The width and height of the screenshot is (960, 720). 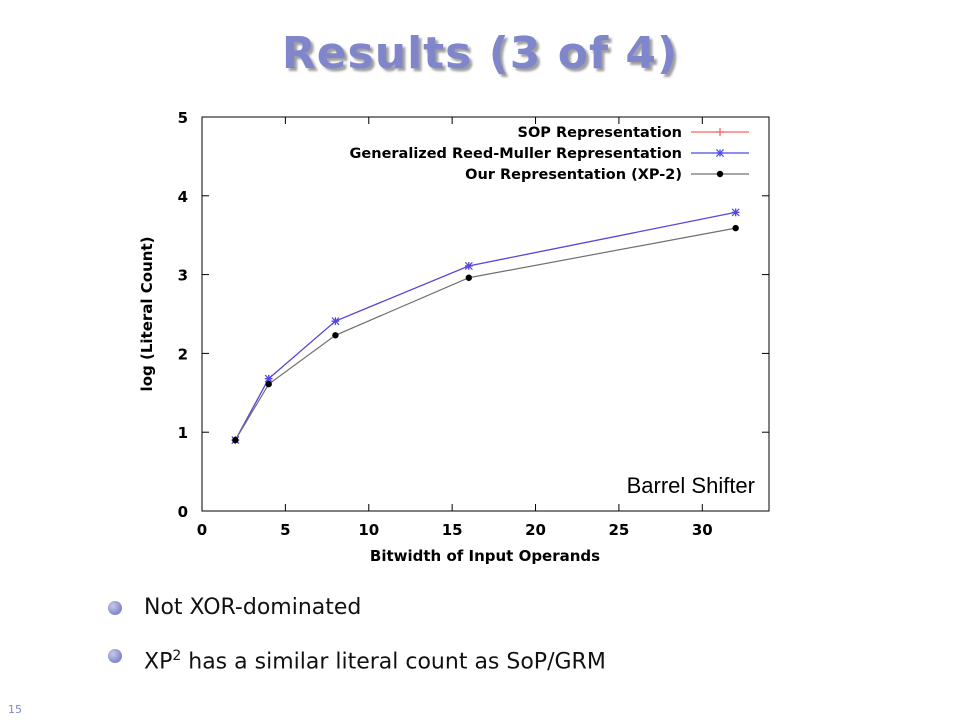 I want to click on bullet-text-suffix: has a similar literal count as SoP/GRM, so click(x=393, y=662).